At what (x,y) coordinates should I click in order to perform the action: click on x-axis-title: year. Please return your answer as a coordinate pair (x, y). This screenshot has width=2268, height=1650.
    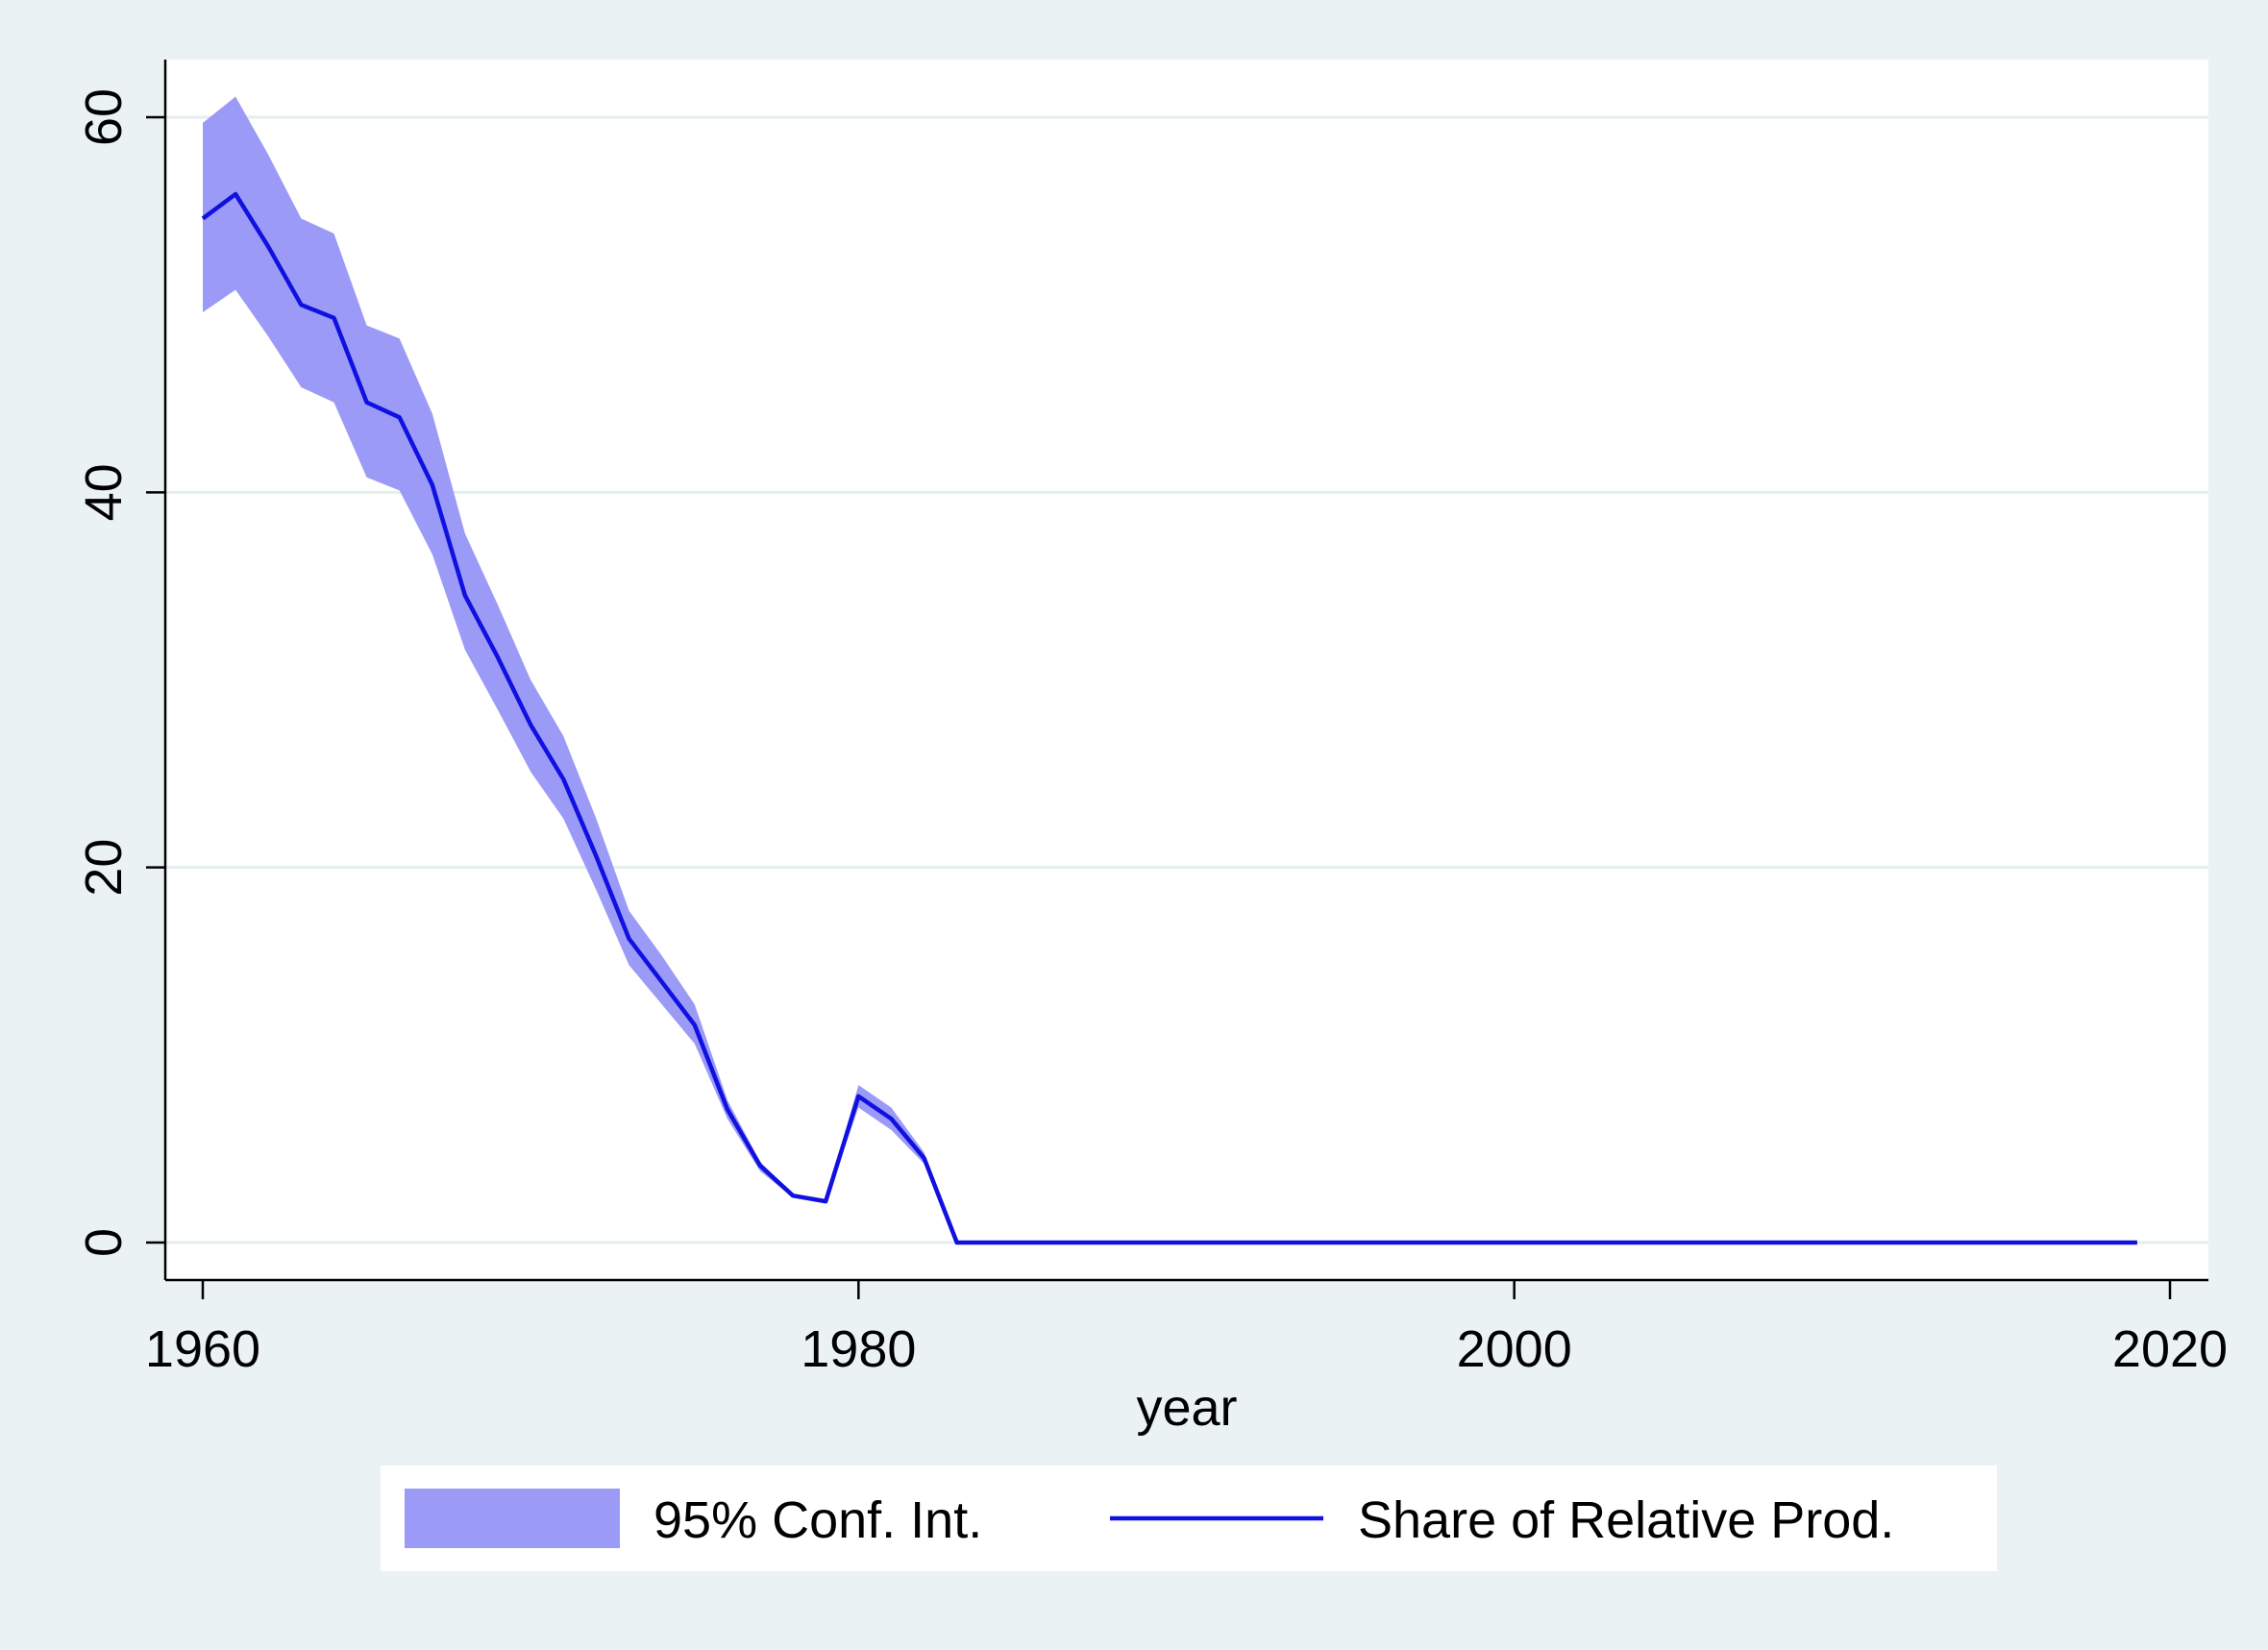
    Looking at the image, I should click on (1186, 1408).